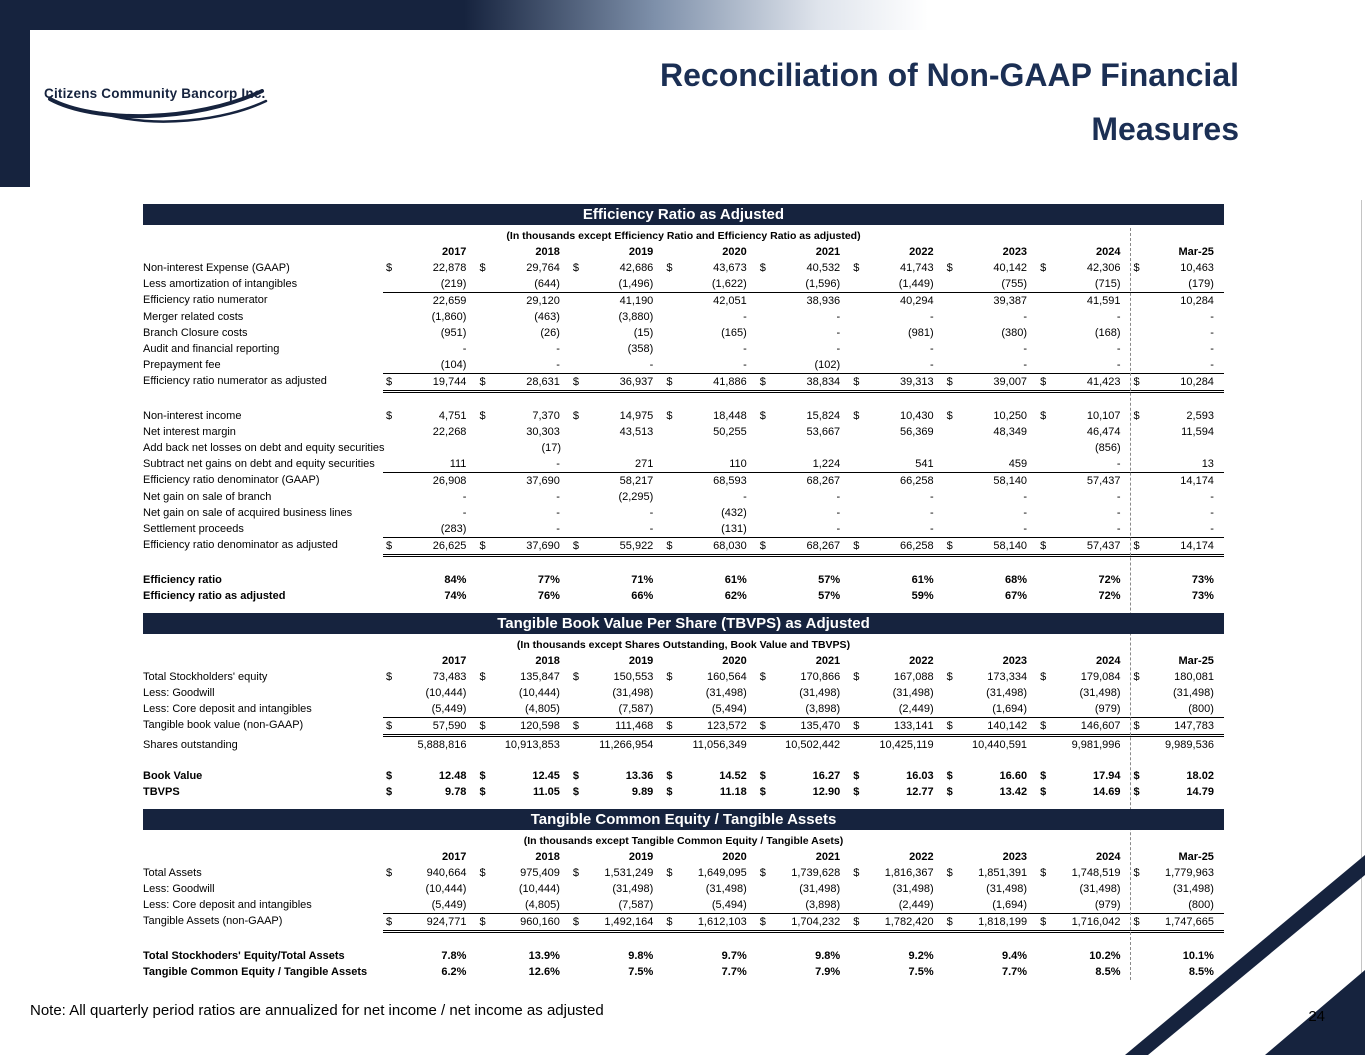 This screenshot has width=1365, height=1055. What do you see at coordinates (709, 284) in the screenshot?
I see `table-cell: (1,622)` at bounding box center [709, 284].